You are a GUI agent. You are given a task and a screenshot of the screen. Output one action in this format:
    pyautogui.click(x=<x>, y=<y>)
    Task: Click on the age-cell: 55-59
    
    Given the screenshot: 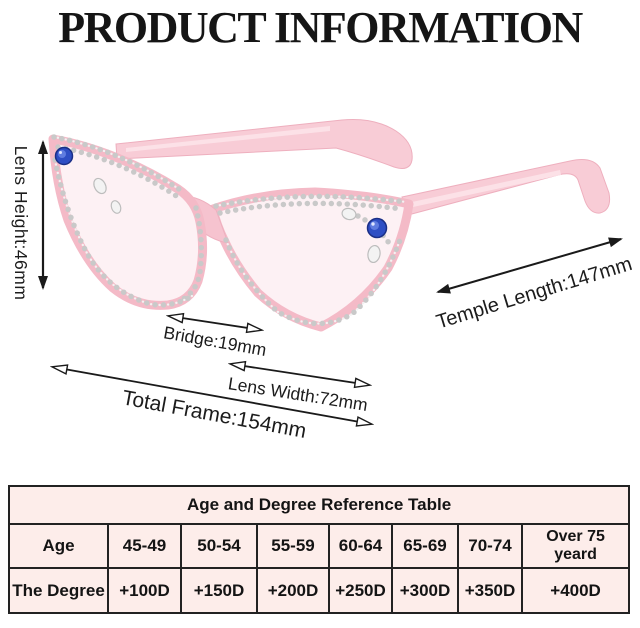 What is the action you would take?
    pyautogui.click(x=293, y=546)
    